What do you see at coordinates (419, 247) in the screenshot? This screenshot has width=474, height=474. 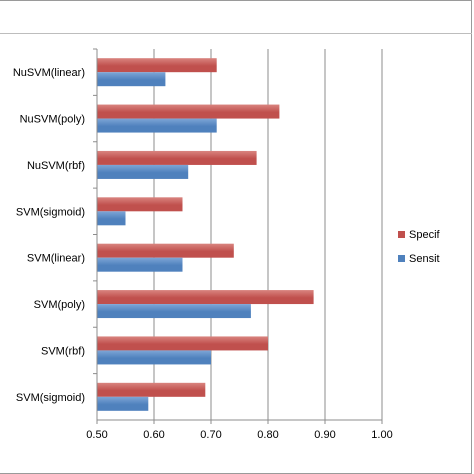 I see `legend: Specif Sensit` at bounding box center [419, 247].